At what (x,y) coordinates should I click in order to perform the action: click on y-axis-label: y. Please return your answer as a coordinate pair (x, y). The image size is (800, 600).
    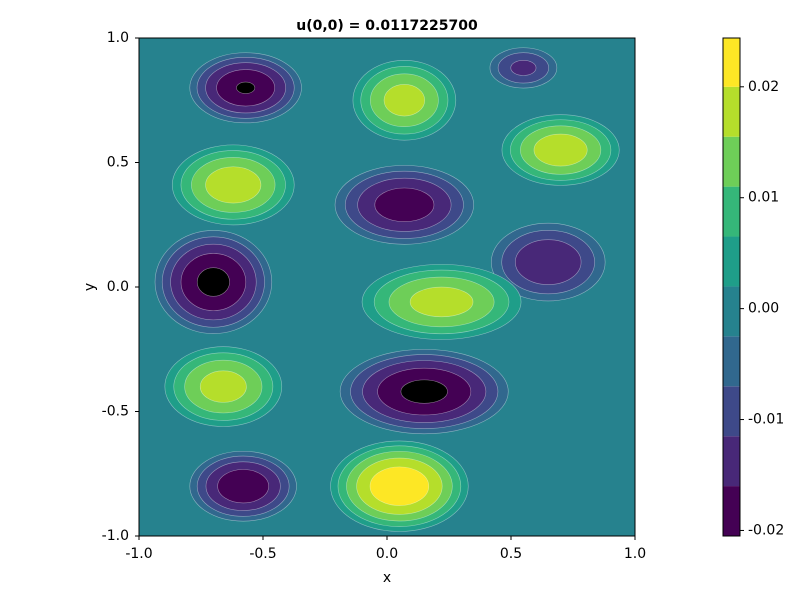
    Looking at the image, I should click on (90, 287).